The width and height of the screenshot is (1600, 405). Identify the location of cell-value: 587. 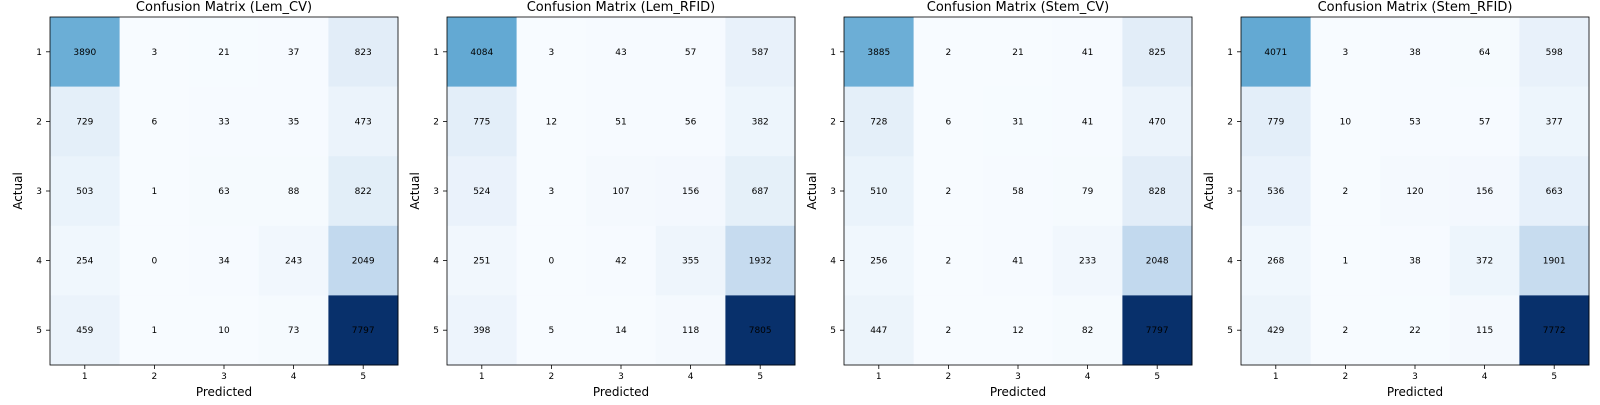
(760, 53).